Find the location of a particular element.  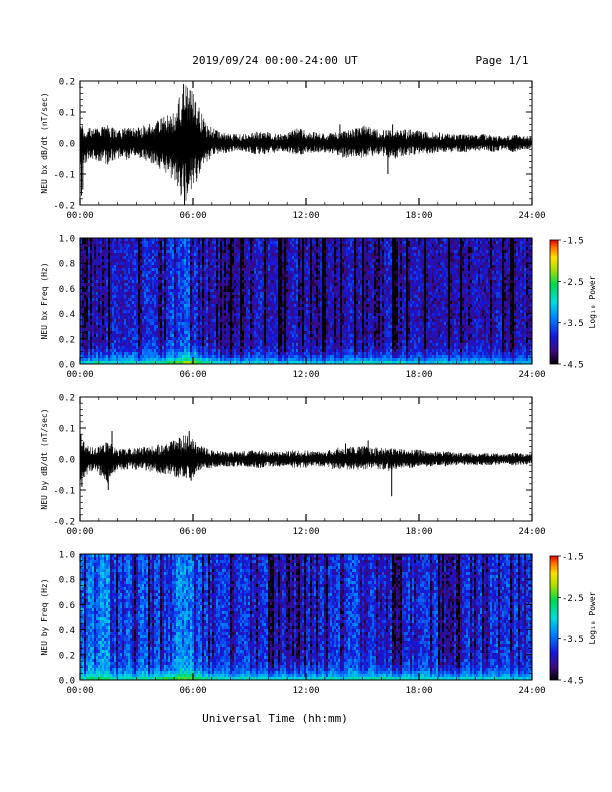

page-indicator: Page 1/1 is located at coordinates (502, 60).